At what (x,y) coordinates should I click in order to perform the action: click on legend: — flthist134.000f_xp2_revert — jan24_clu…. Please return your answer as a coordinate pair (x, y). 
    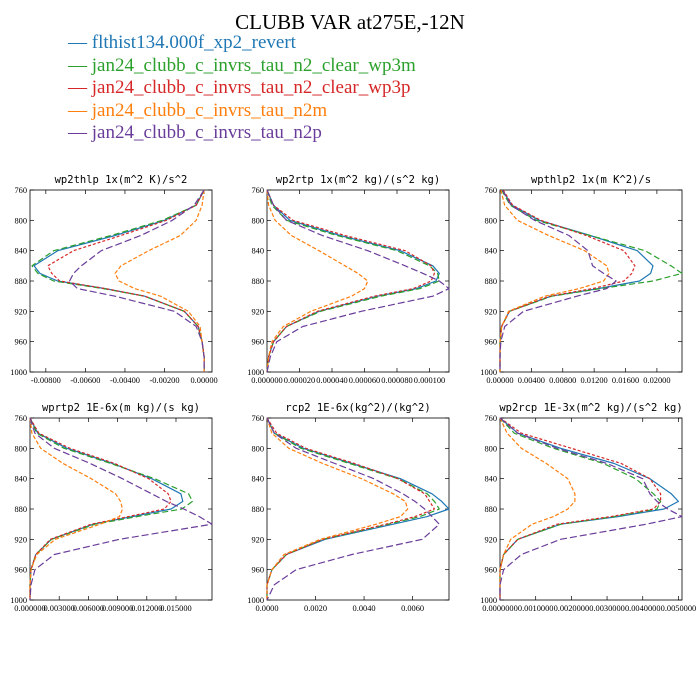
    Looking at the image, I should click on (242, 88).